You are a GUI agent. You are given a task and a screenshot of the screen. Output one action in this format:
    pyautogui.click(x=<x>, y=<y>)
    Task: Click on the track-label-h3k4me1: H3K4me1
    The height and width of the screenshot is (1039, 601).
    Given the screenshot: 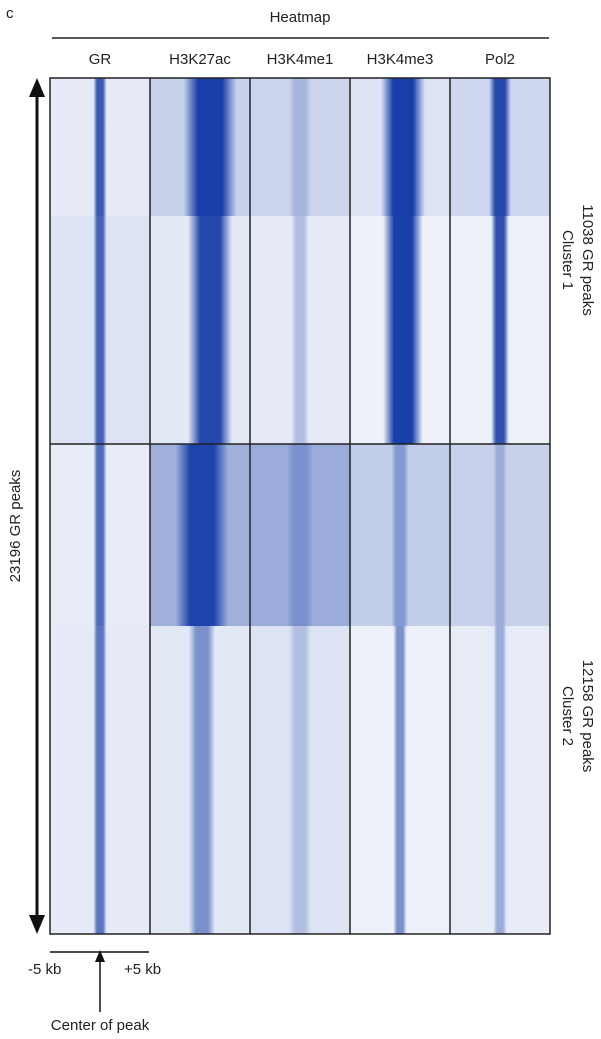 What is the action you would take?
    pyautogui.click(x=300, y=59)
    